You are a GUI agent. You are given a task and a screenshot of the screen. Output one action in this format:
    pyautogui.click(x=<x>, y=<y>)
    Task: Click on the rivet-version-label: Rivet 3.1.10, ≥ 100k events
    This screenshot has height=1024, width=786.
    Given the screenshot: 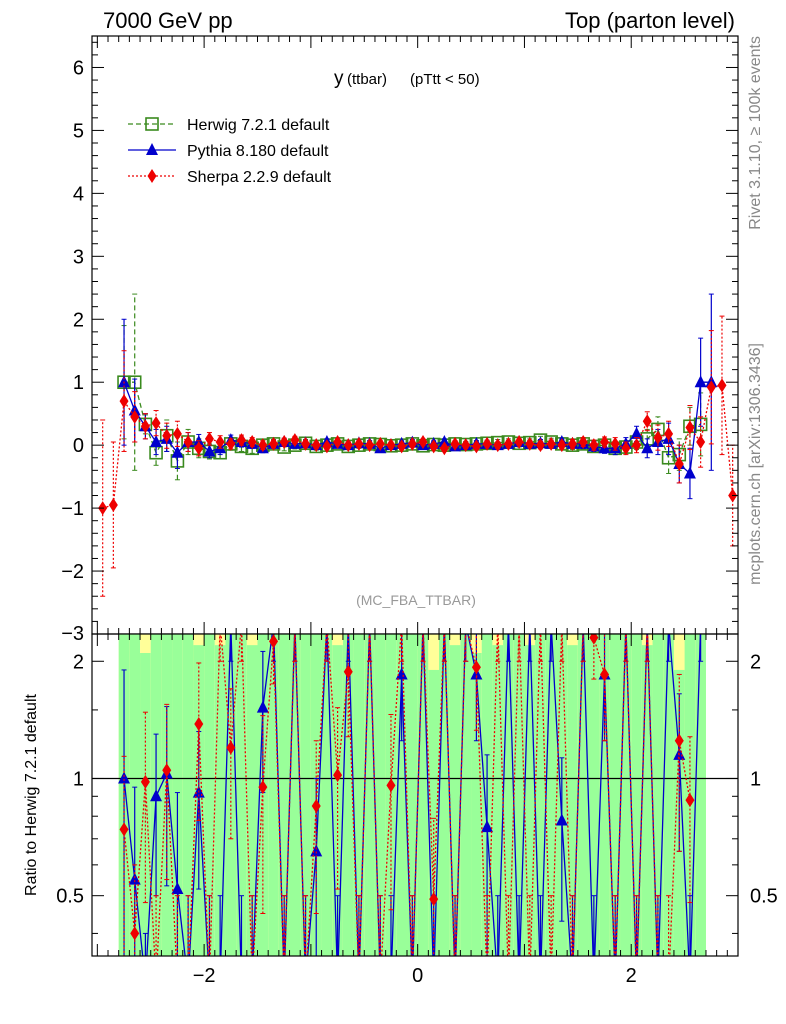 What is the action you would take?
    pyautogui.click(x=755, y=133)
    